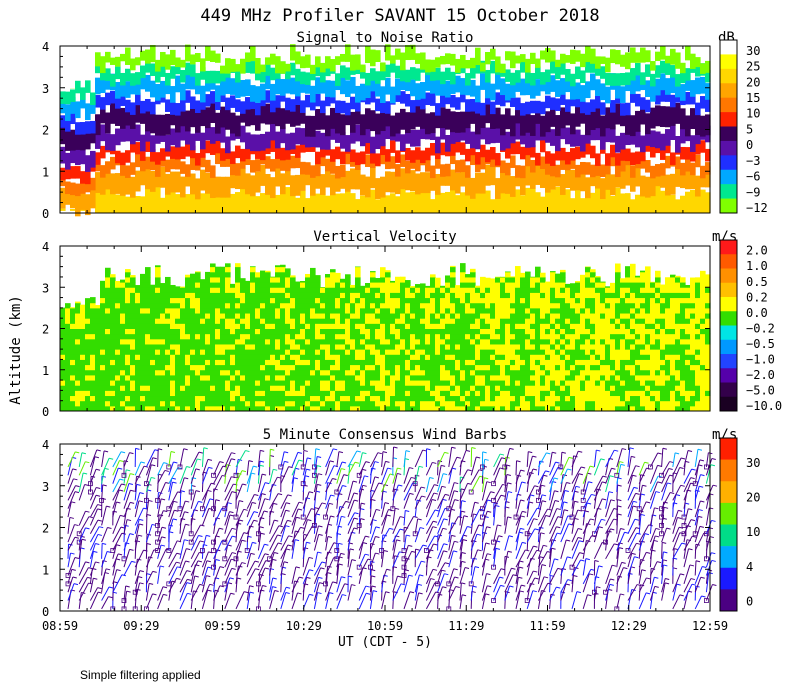  Describe the element at coordinates (99, 505) in the screenshot. I see `wind-barb-flag` at that location.